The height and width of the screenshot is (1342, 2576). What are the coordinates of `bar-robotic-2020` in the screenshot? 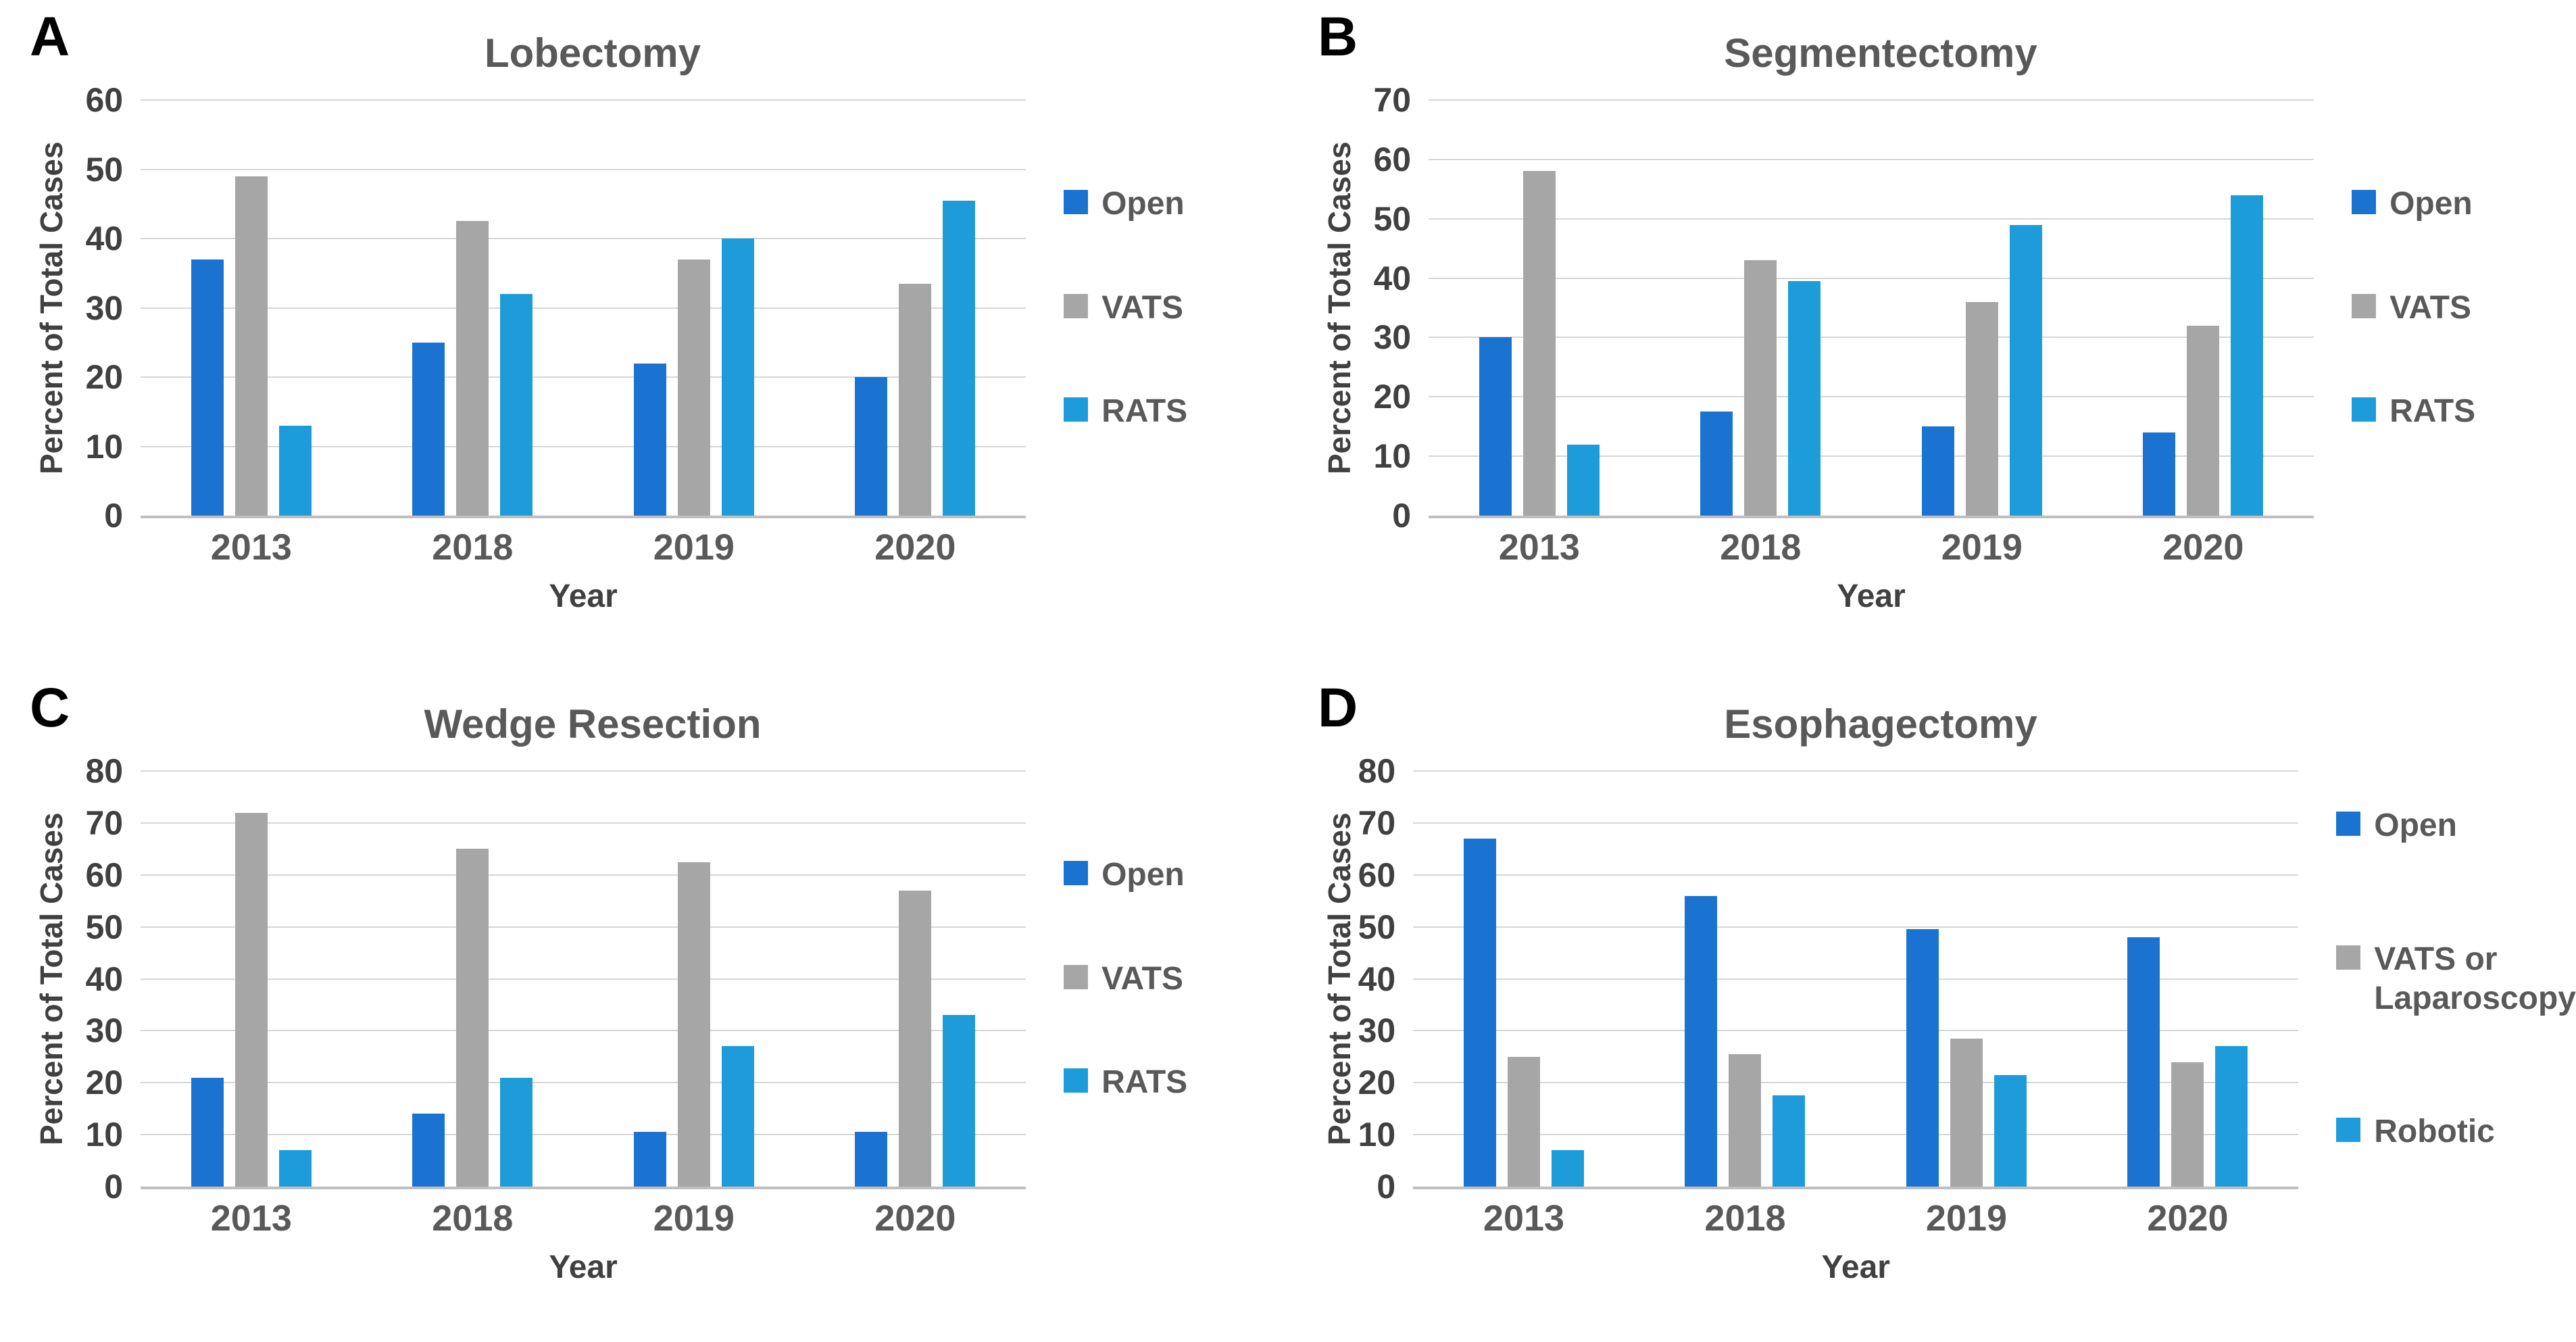 It's located at (2232, 1116).